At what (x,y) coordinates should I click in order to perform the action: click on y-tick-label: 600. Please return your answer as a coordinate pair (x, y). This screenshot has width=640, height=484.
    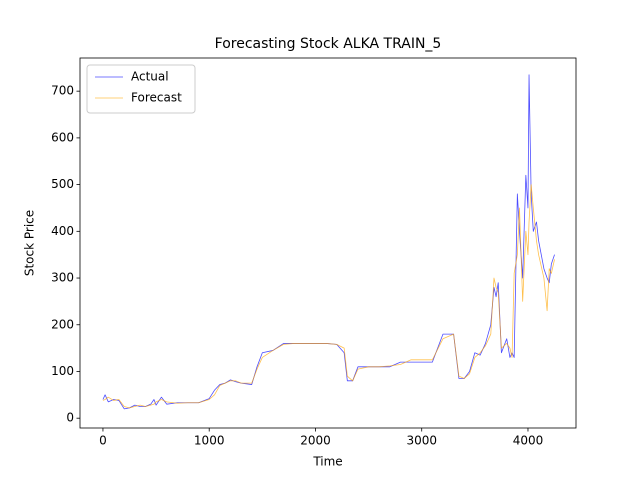
    Looking at the image, I should click on (62, 137).